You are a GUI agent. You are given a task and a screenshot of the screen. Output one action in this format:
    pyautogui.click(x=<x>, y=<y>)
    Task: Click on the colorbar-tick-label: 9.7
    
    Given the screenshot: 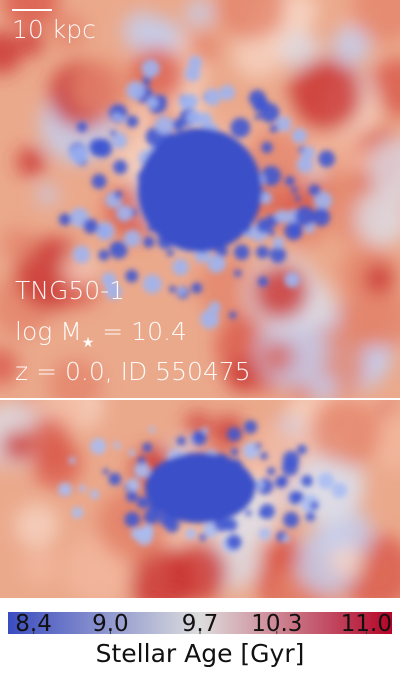 What is the action you would take?
    pyautogui.click(x=200, y=624)
    